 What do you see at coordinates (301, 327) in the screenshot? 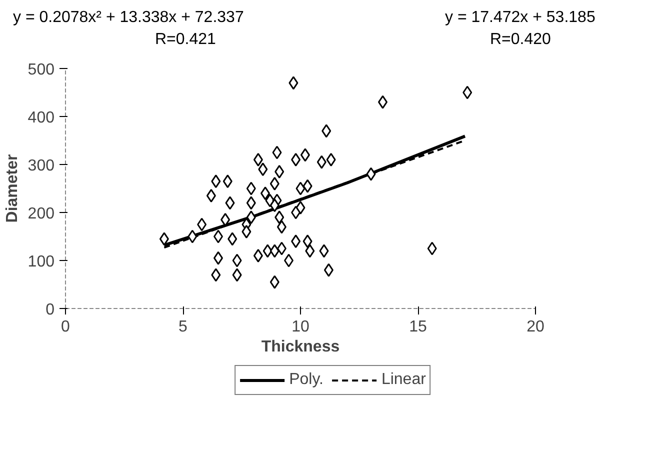
I see `x-tick-label: 10` at bounding box center [301, 327].